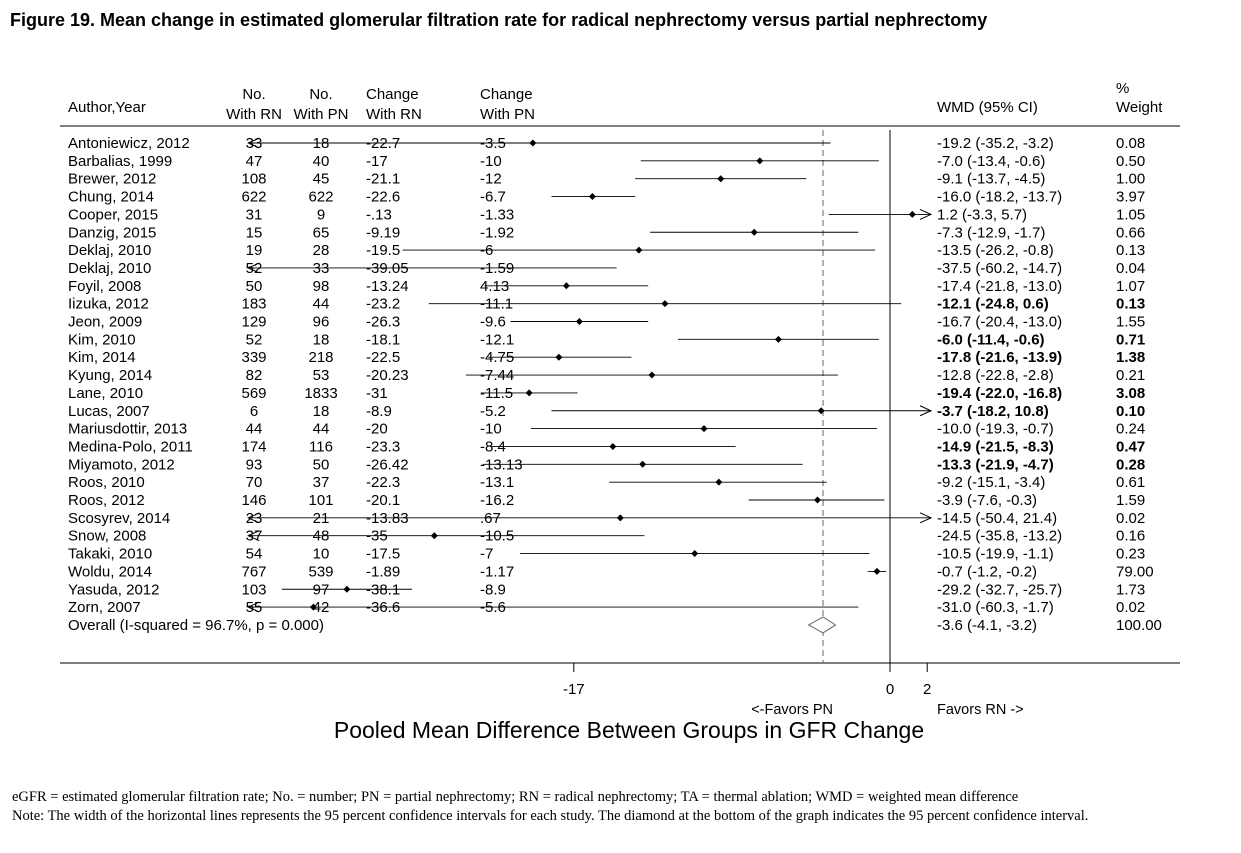 The height and width of the screenshot is (853, 1241). Describe the element at coordinates (254, 464) in the screenshot. I see `study-n-rn: 93` at that location.